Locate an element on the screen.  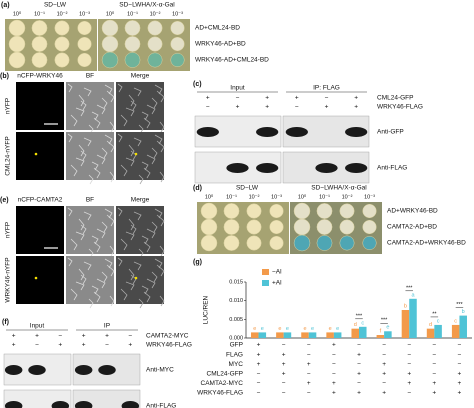
column-label: nCFP-CAMTA2 is located at coordinates (40, 200).